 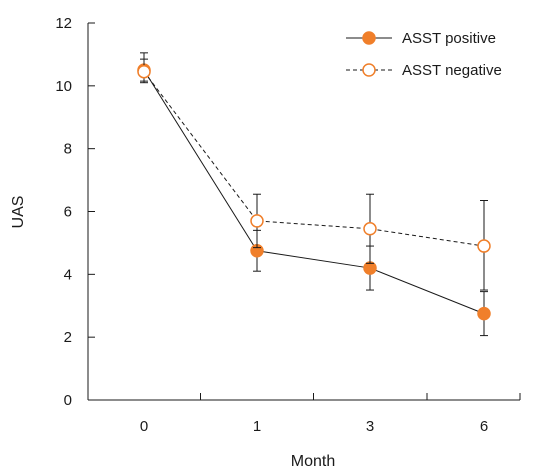 I want to click on y-tick-label: 10, so click(x=63, y=86).